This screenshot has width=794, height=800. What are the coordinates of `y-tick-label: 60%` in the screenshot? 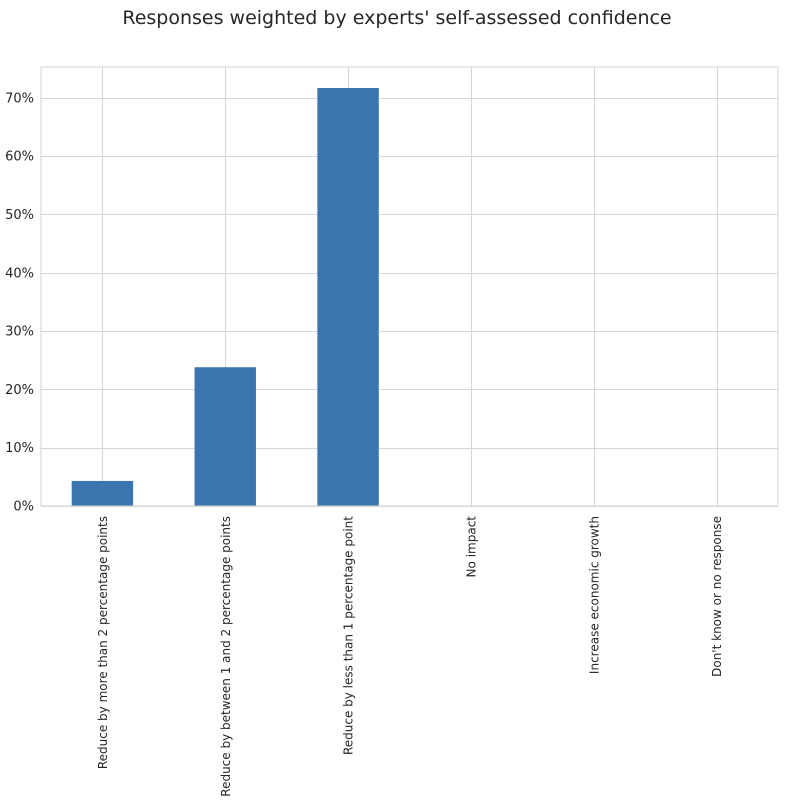 It's located at (19, 157).